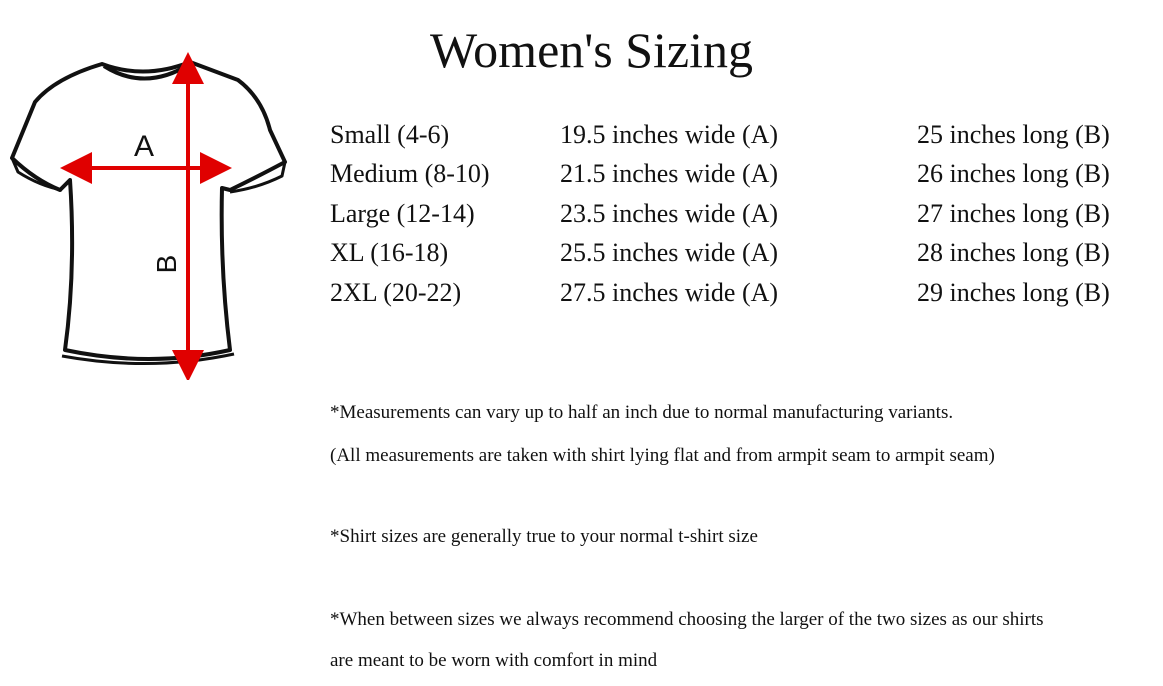  What do you see at coordinates (1013, 252) in the screenshot?
I see `length: 28 inches long (B)` at bounding box center [1013, 252].